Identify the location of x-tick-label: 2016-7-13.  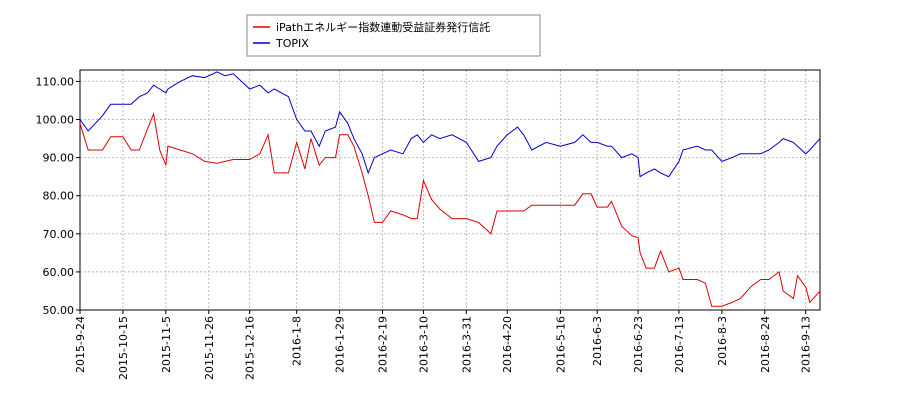
(679, 344).